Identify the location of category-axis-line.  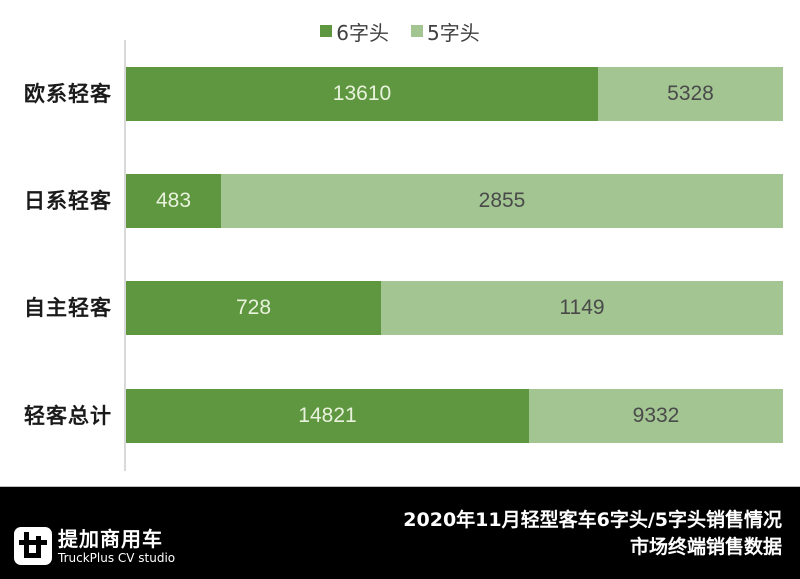
(125, 255).